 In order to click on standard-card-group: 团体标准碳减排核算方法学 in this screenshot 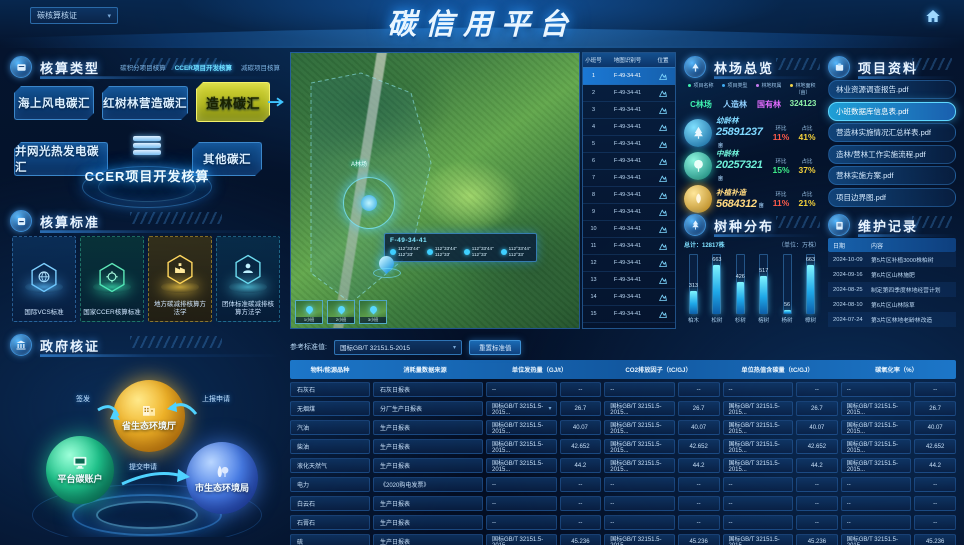, I will do `click(248, 279)`.